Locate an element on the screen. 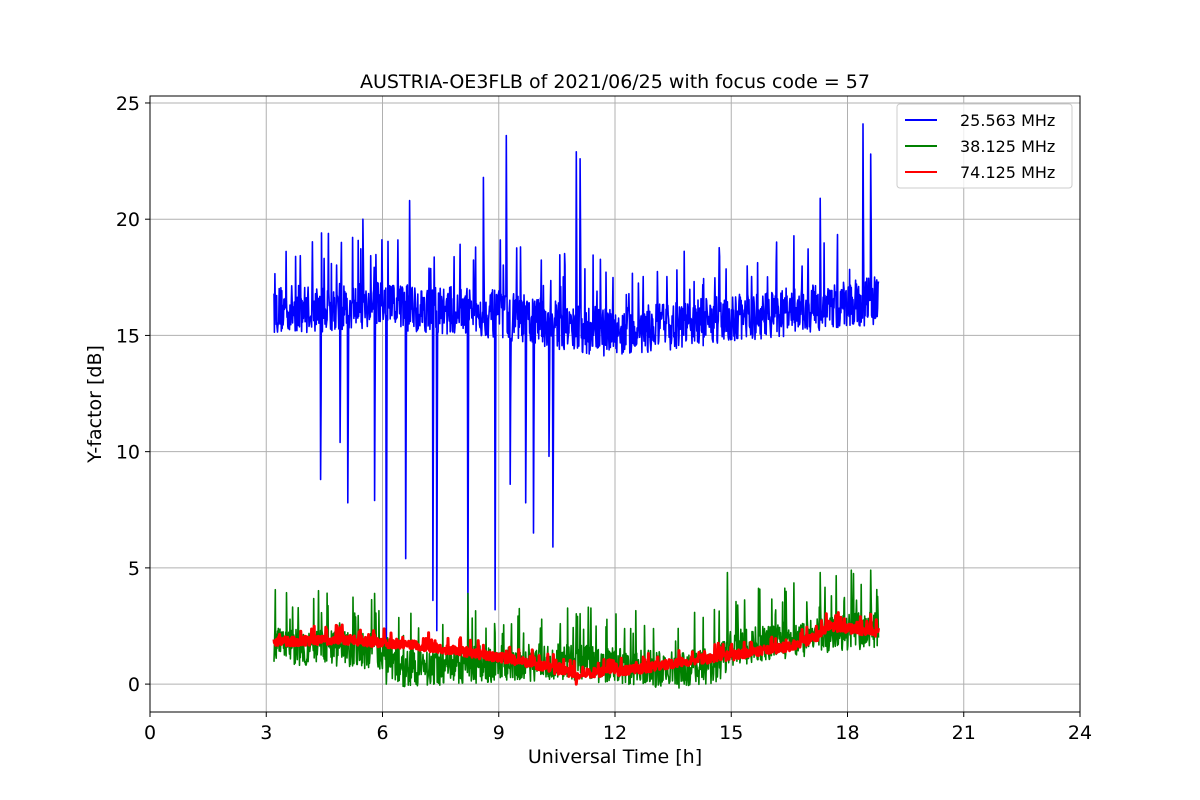 The width and height of the screenshot is (1200, 800). legend: 25.563 MHz 38.125 MHz 74.125 MHz is located at coordinates (984, 146).